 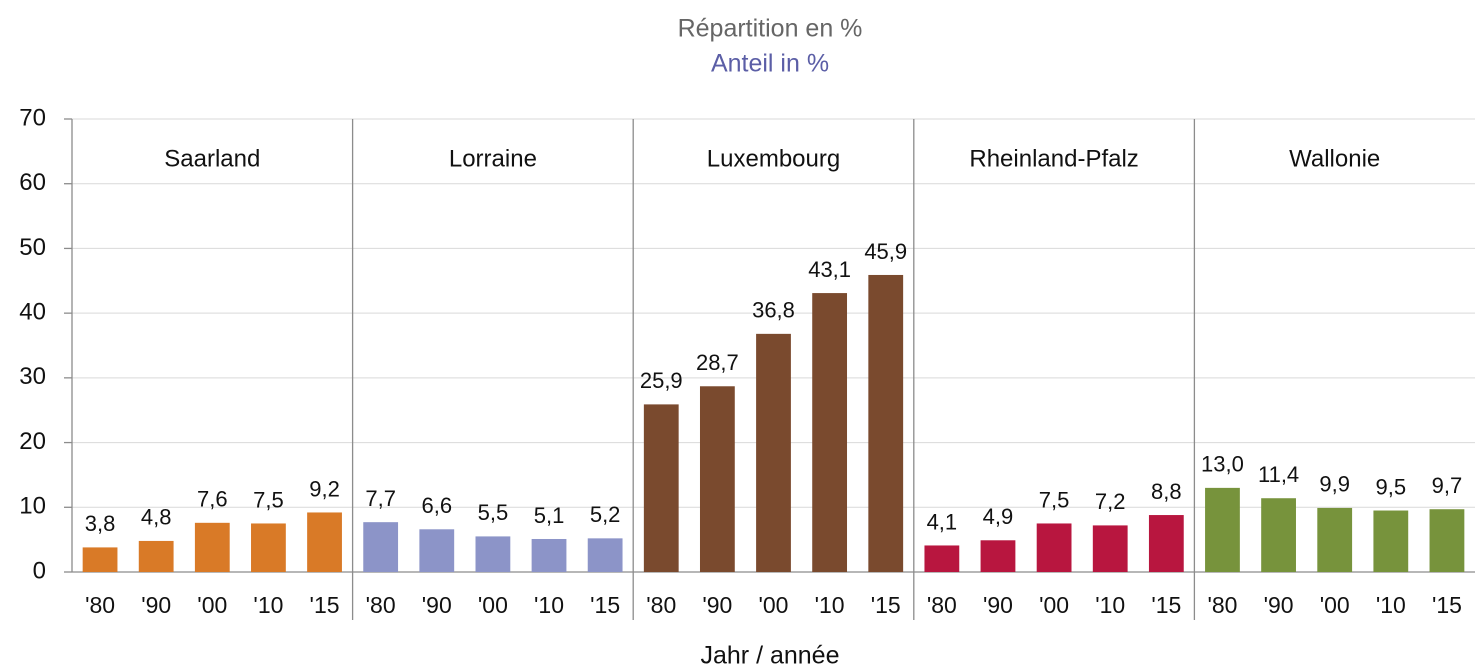 I want to click on y-tick-label: 30, so click(x=32, y=376).